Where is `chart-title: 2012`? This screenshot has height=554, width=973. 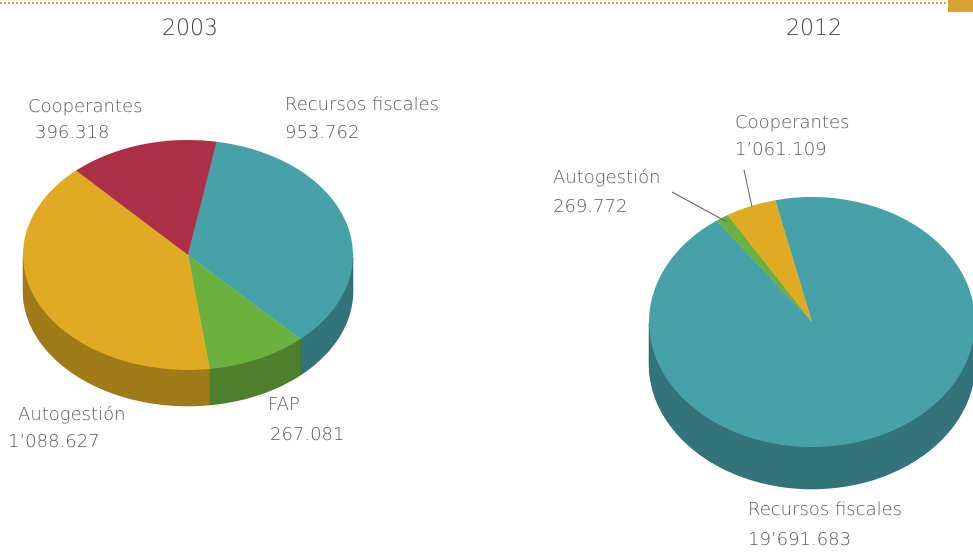
chart-title: 2012 is located at coordinates (814, 28).